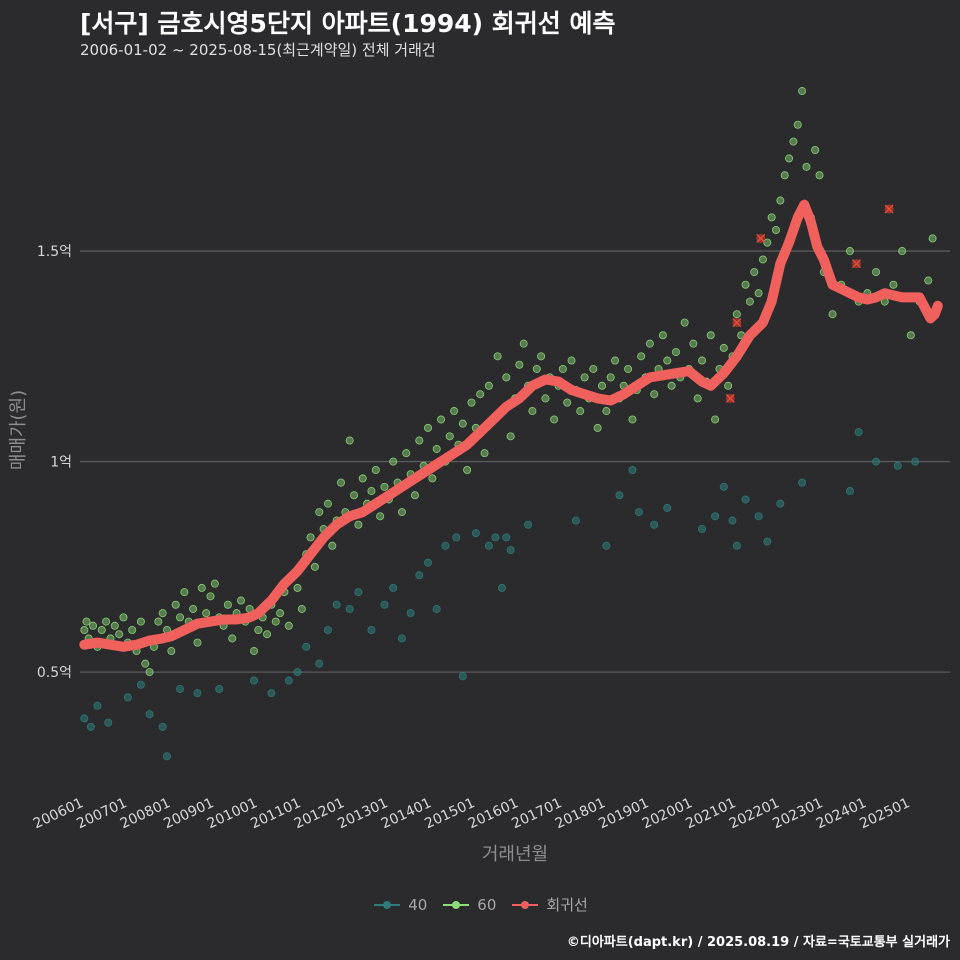 The width and height of the screenshot is (960, 960). What do you see at coordinates (418, 904) in the screenshot?
I see `legend-label-40: 40` at bounding box center [418, 904].